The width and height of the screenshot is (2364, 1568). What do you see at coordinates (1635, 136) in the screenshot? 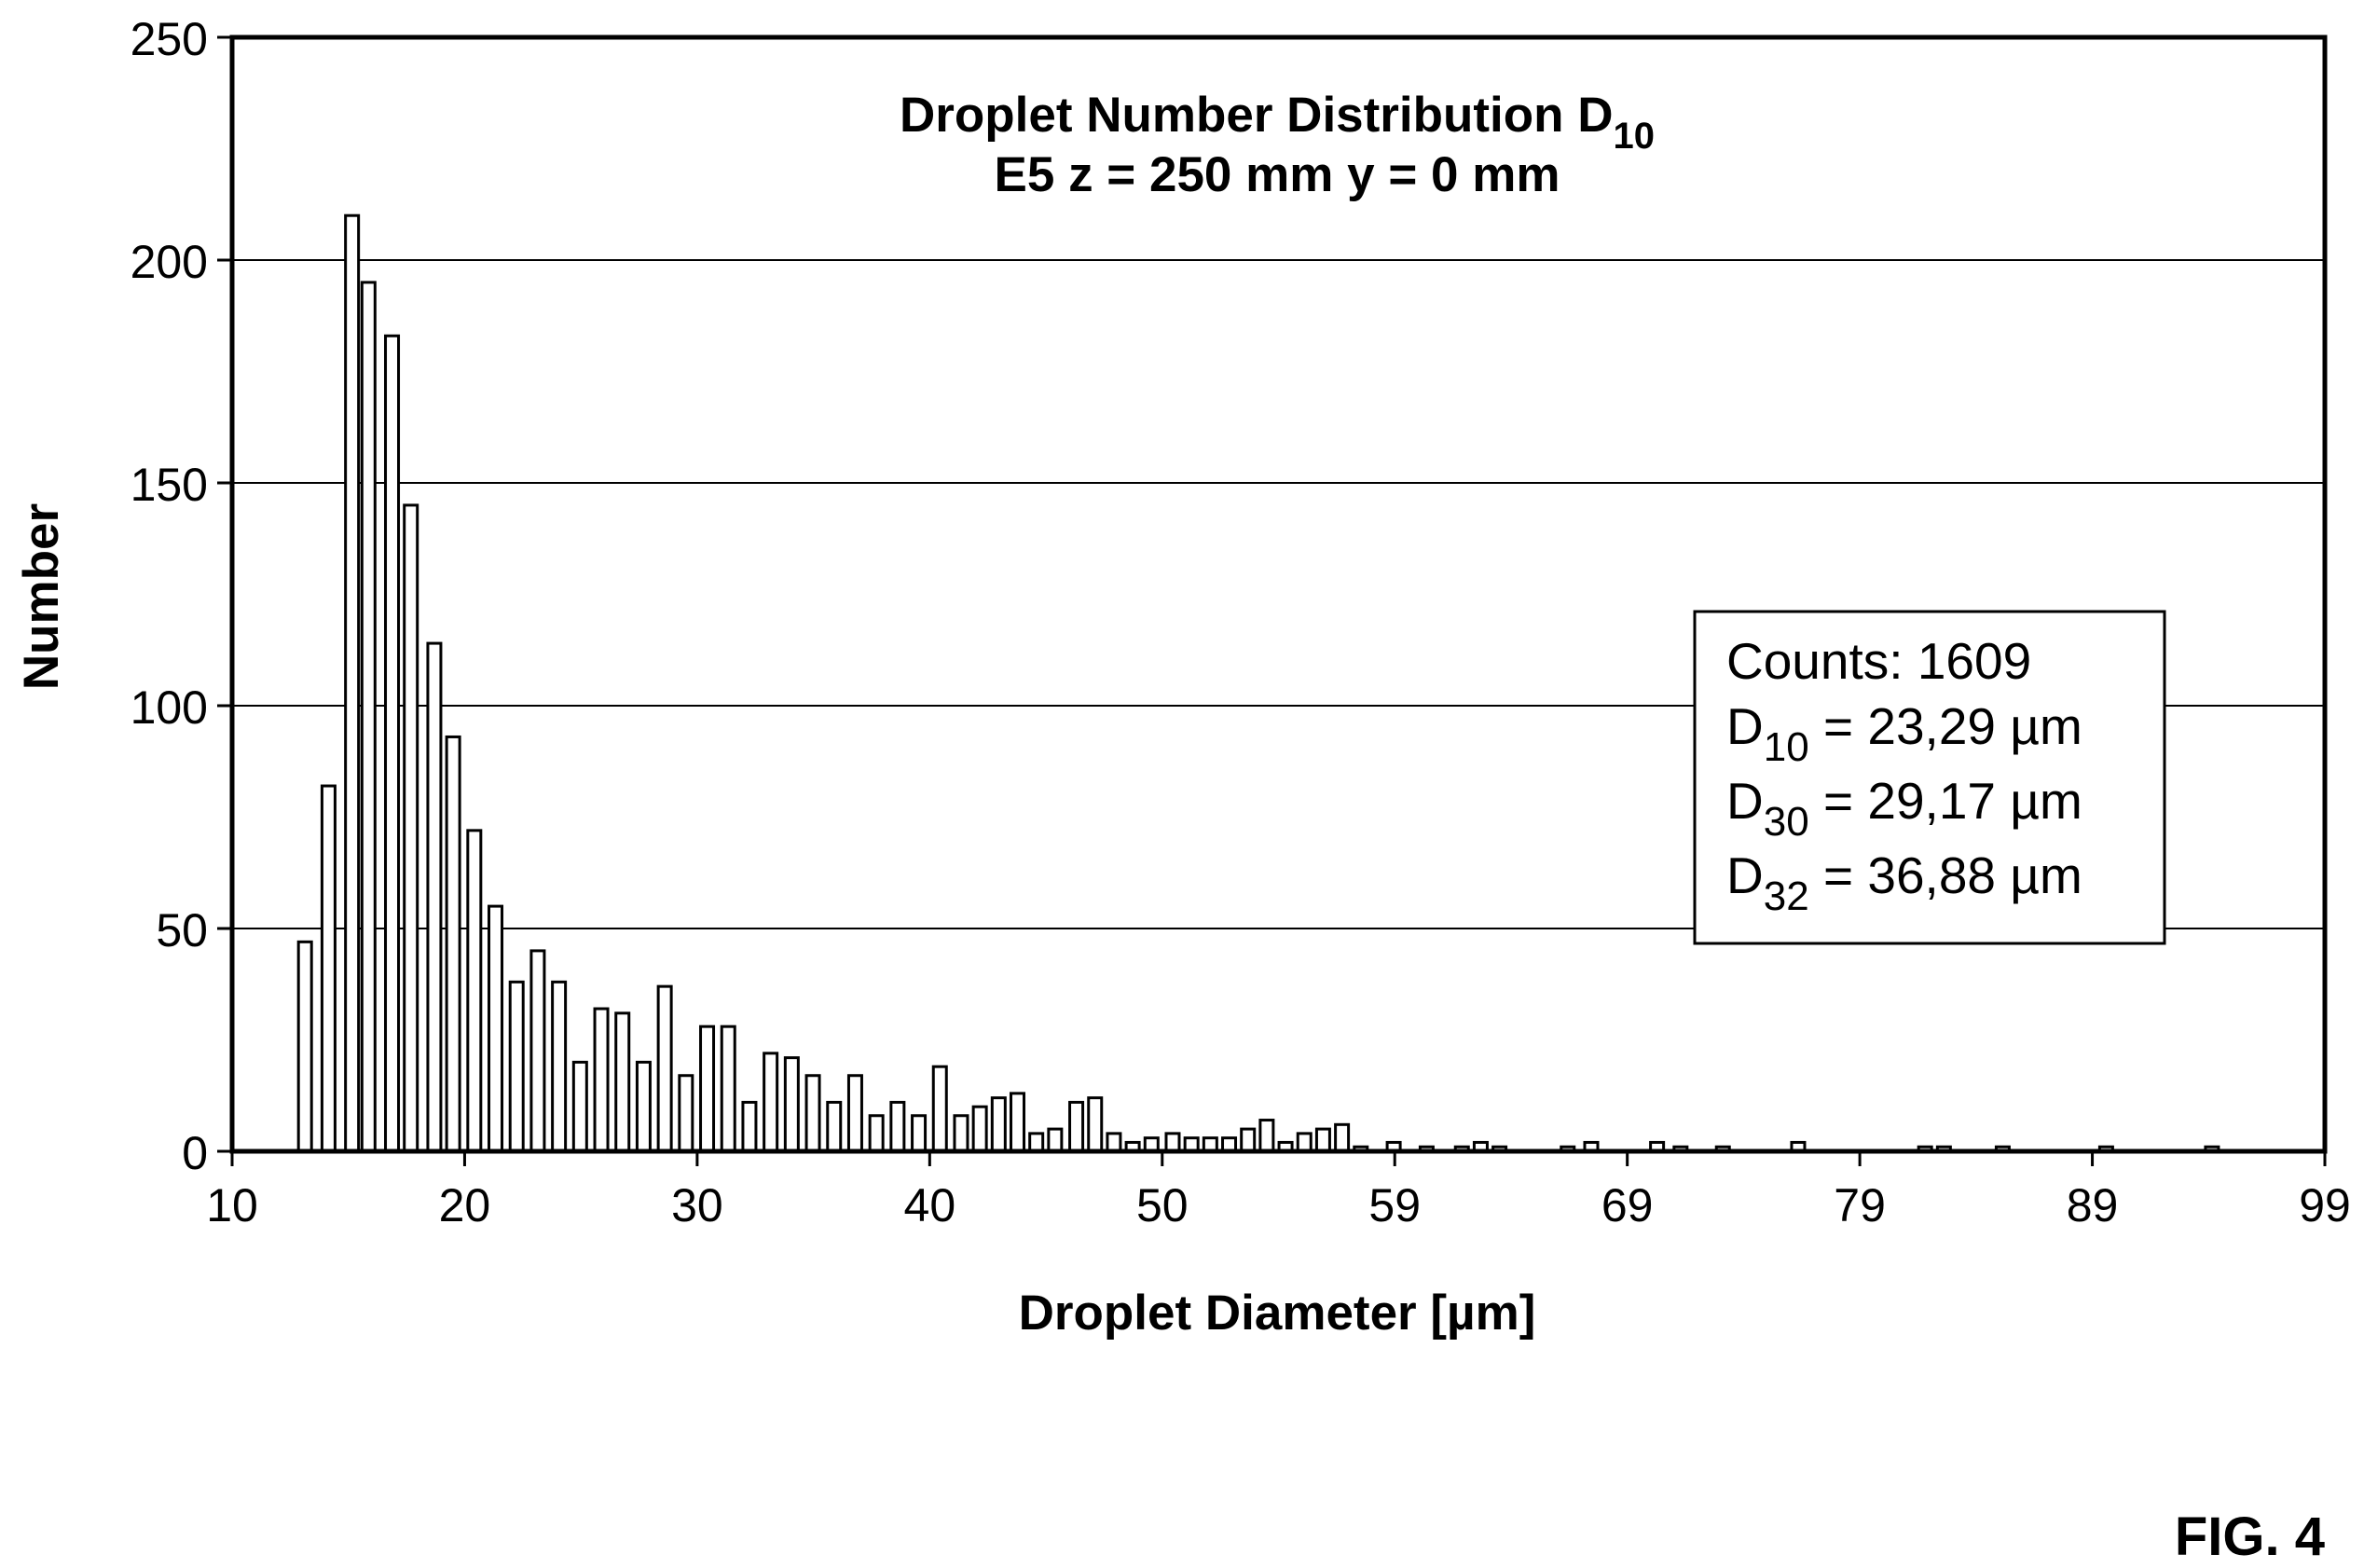
I see `chart-title-subscript: 10` at bounding box center [1635, 136].